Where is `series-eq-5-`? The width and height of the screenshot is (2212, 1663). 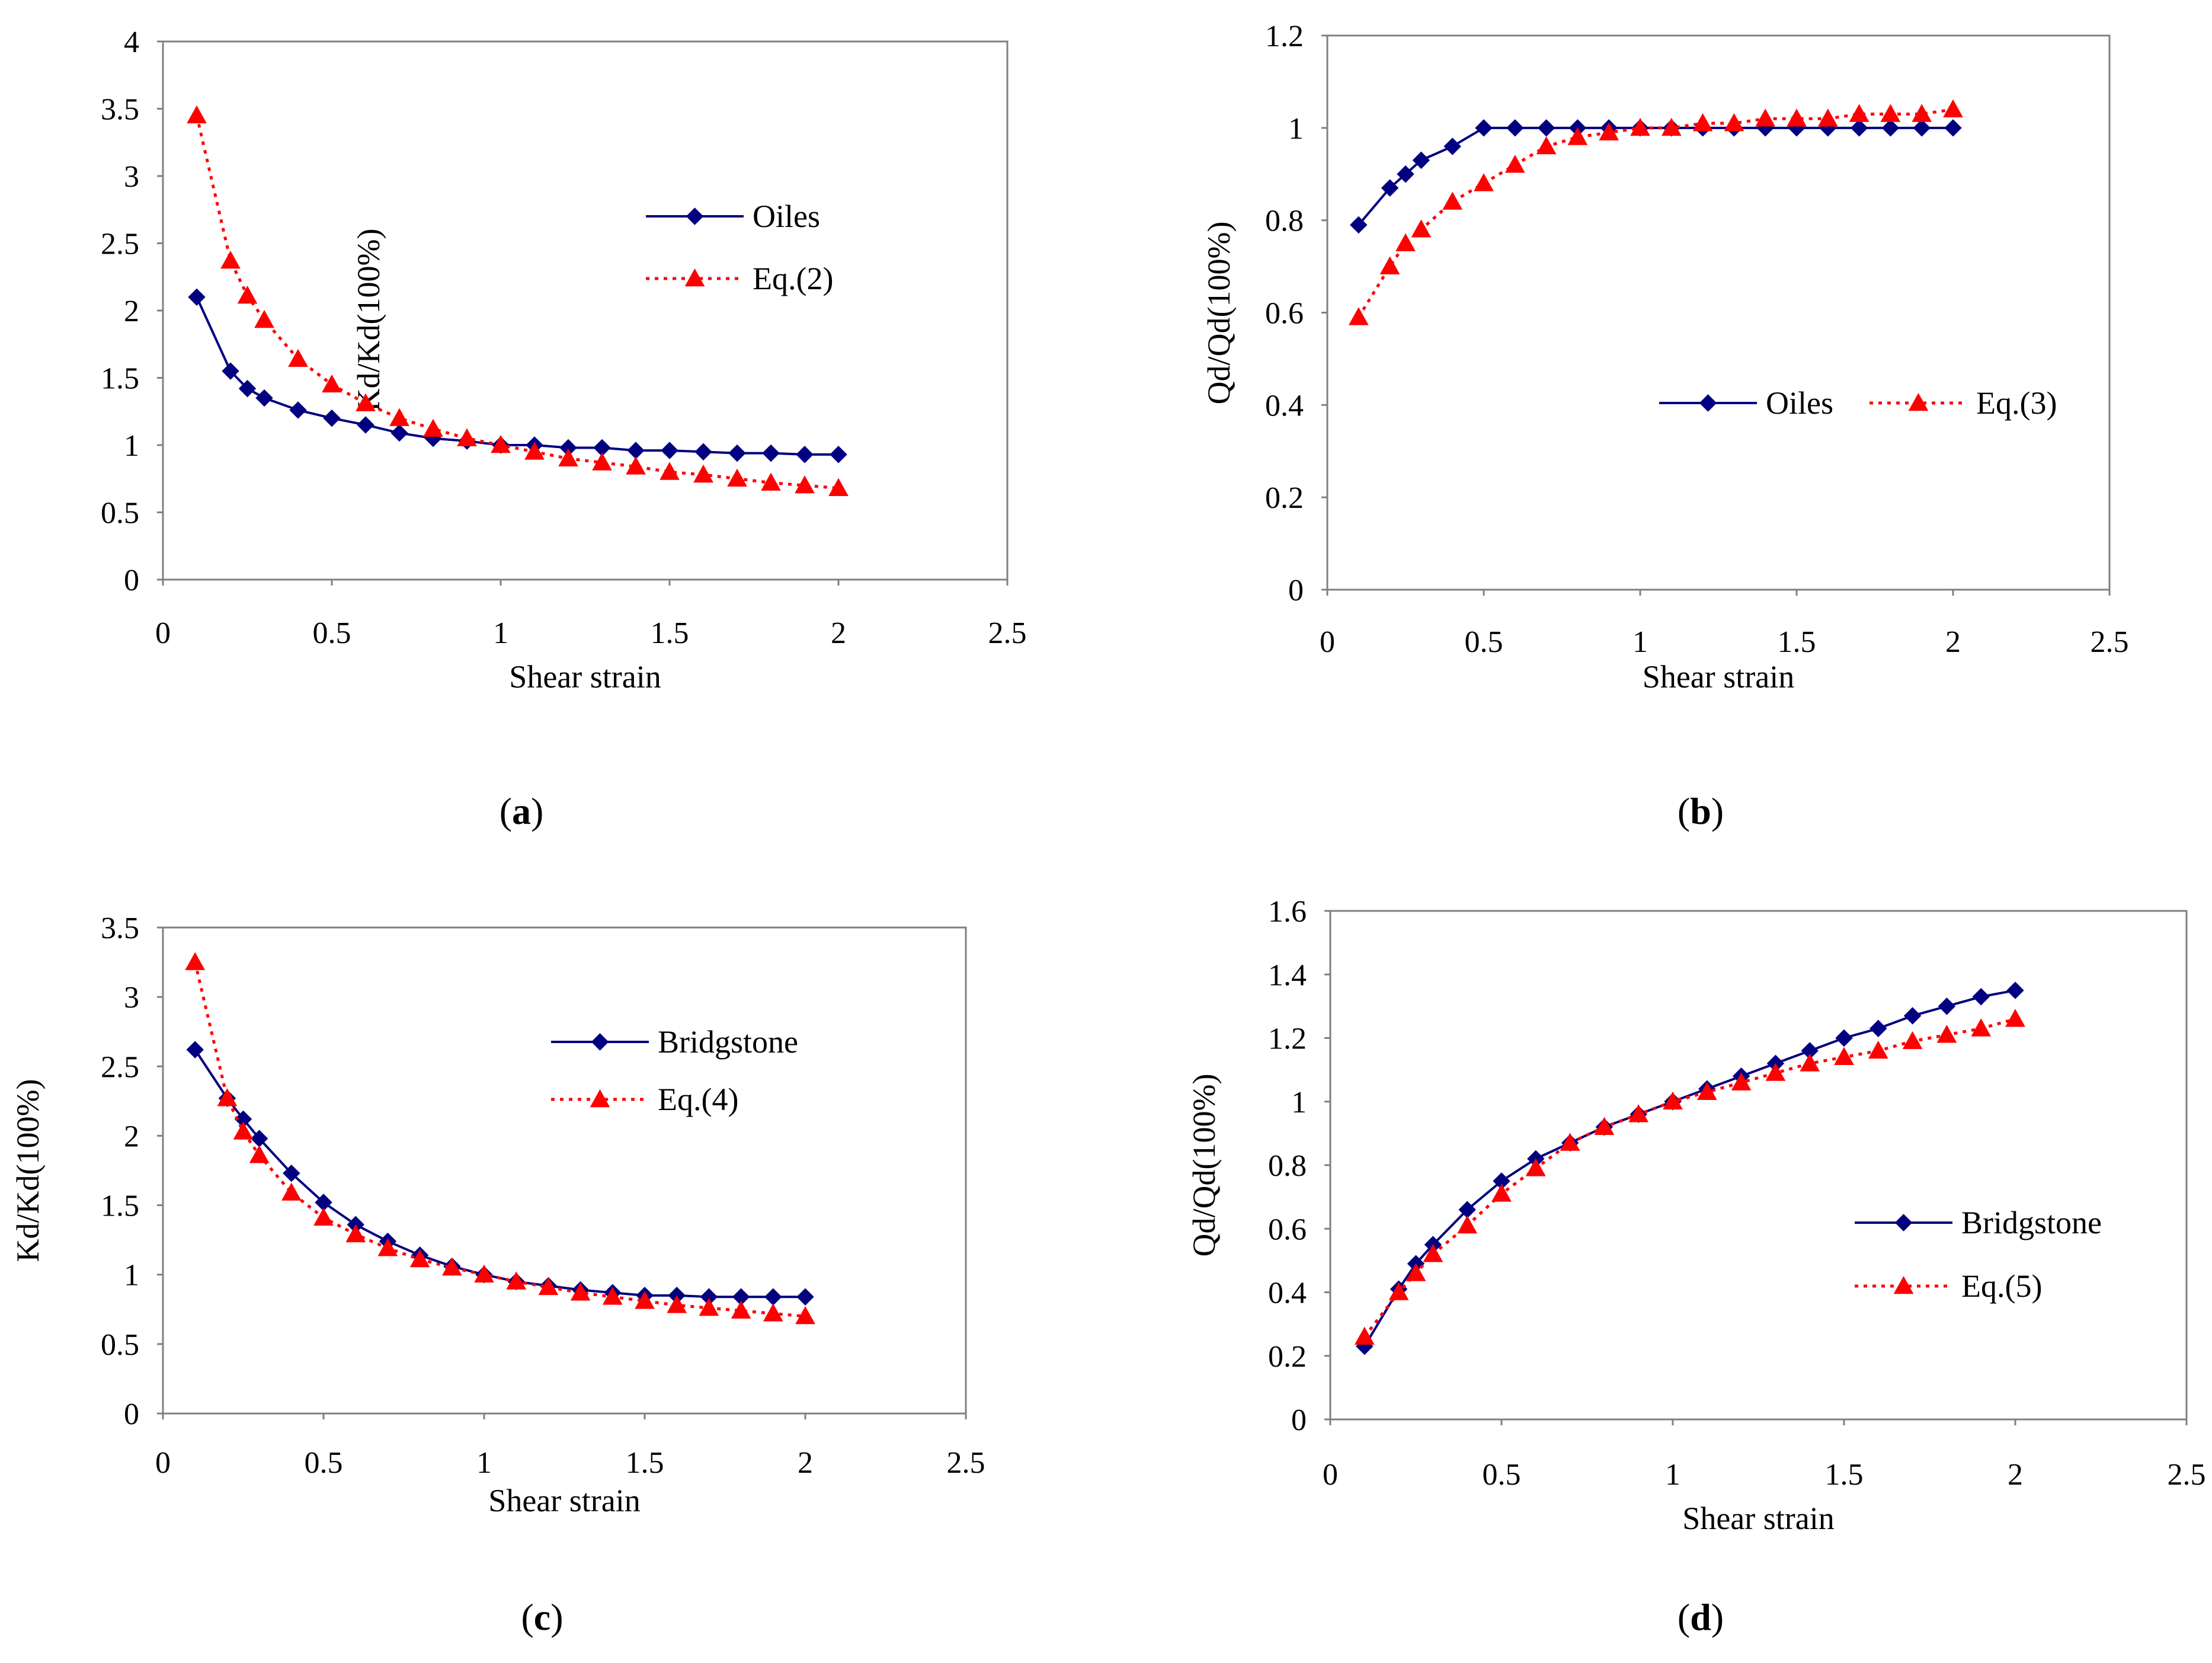
series-eq-5- is located at coordinates (1689, 1177).